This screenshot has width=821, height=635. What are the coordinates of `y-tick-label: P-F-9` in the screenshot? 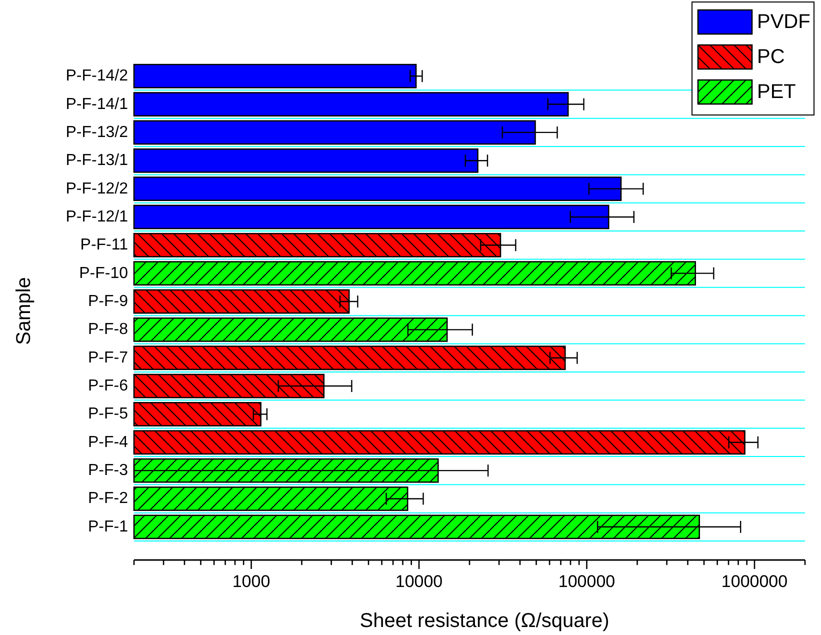 It's located at (108, 301).